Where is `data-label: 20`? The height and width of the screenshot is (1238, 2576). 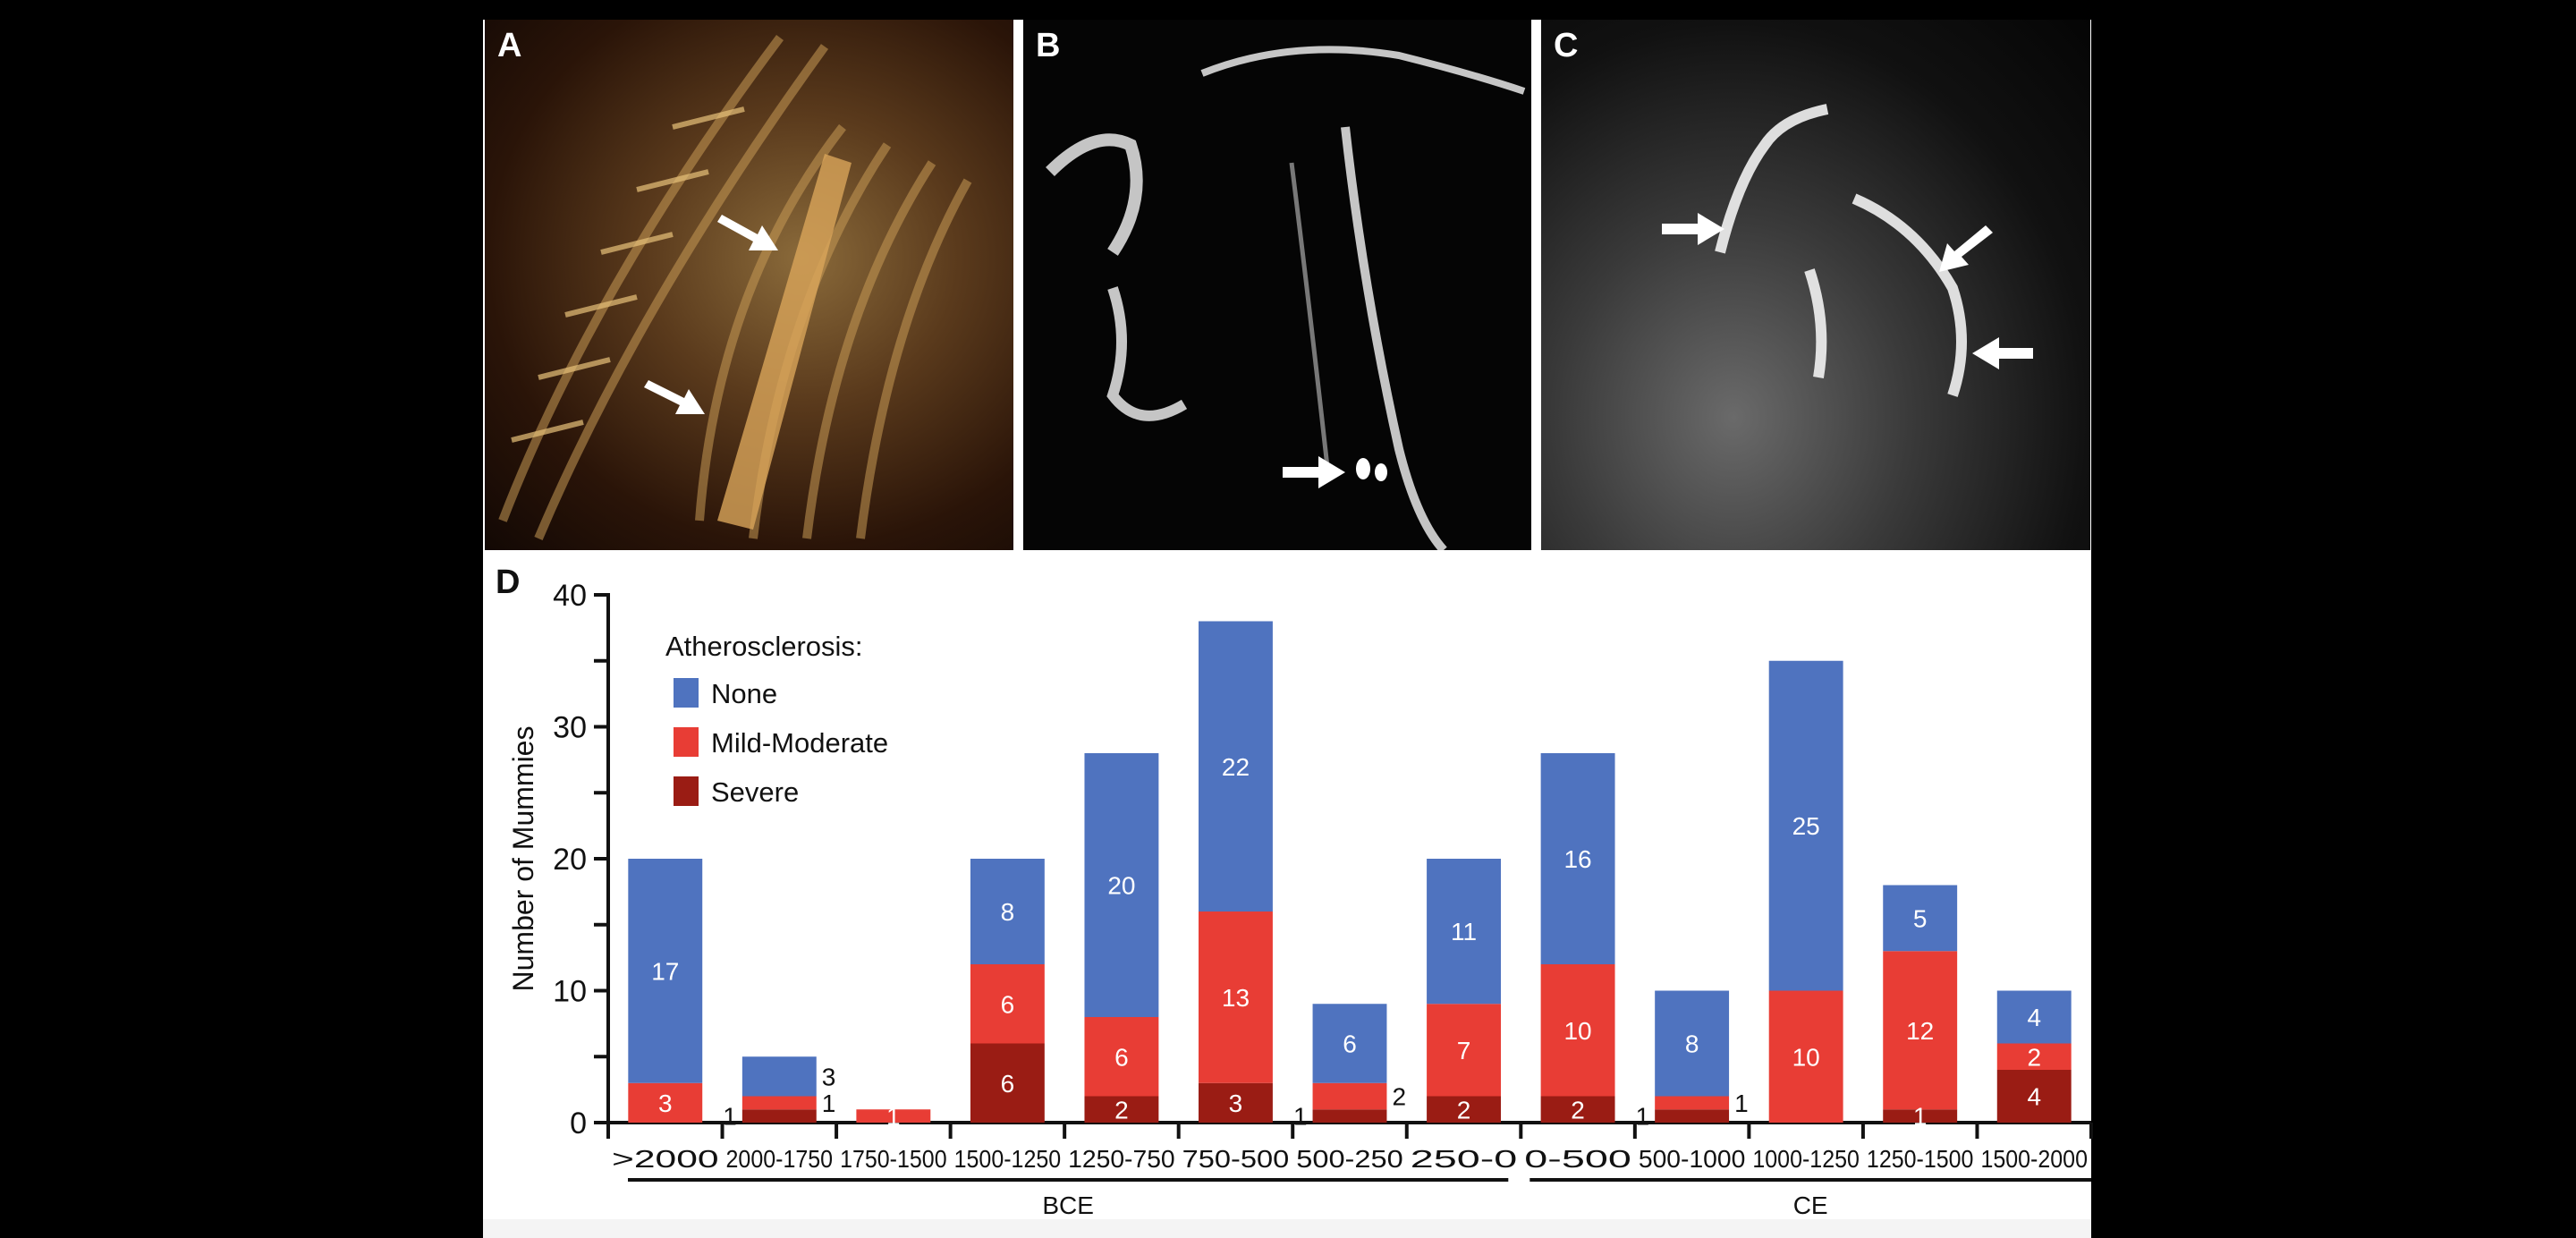 data-label: 20 is located at coordinates (1121, 886).